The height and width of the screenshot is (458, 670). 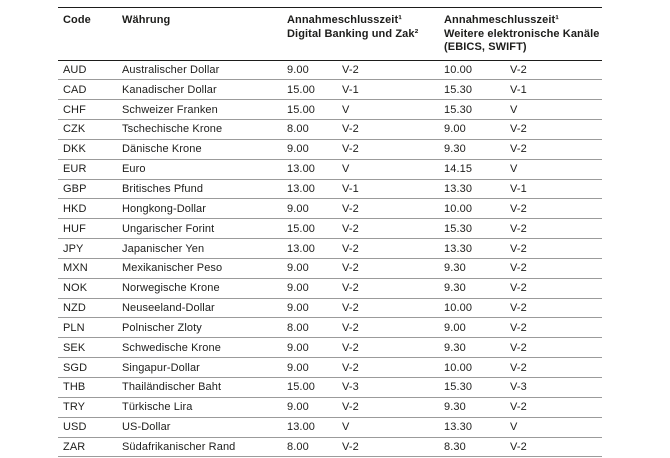 I want to click on cell-currency-name: Euro, so click(x=134, y=169).